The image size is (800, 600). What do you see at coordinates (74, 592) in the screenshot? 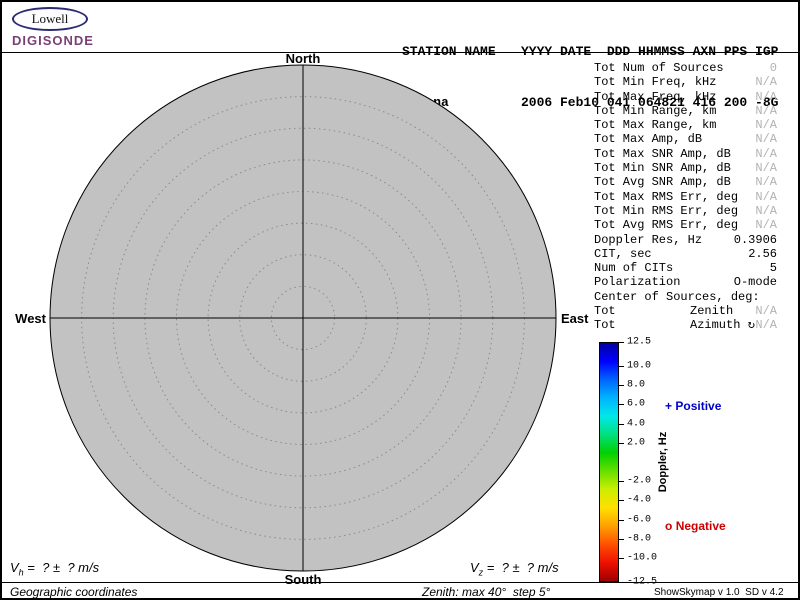
I see `coordinates-label: Geographic coordinates` at bounding box center [74, 592].